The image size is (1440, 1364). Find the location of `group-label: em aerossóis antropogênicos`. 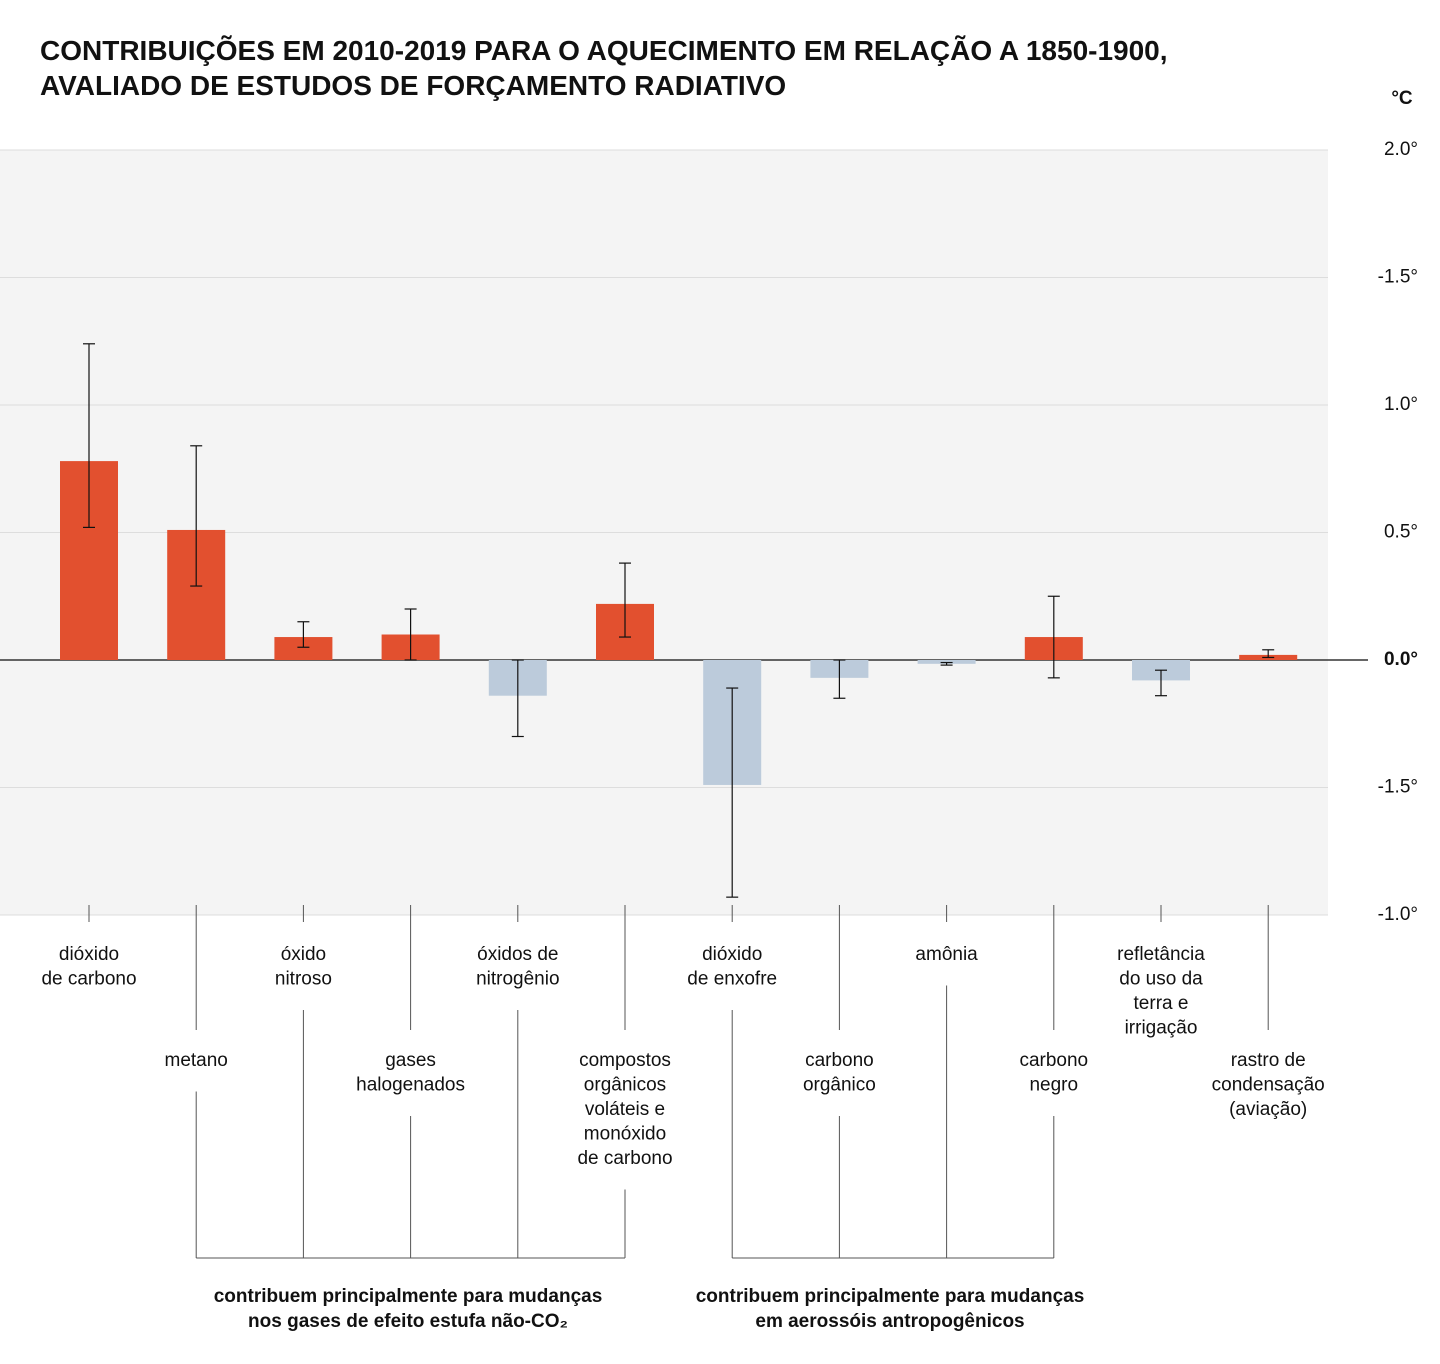

group-label: em aerossóis antropogênicos is located at coordinates (889, 1321).